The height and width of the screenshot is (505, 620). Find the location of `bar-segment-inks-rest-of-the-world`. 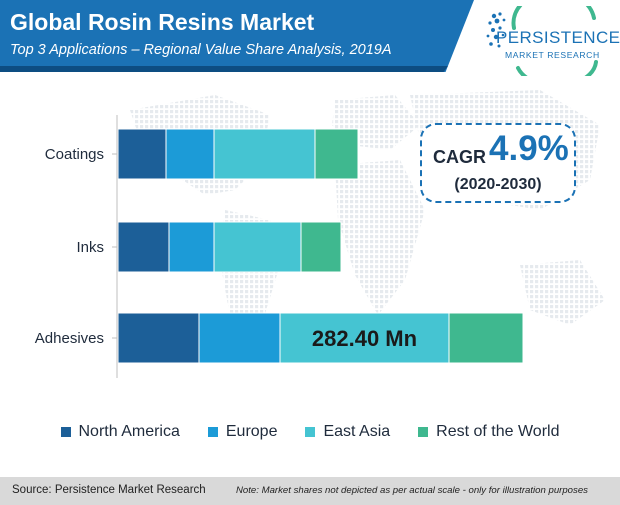

bar-segment-inks-rest-of-the-world is located at coordinates (321, 247).